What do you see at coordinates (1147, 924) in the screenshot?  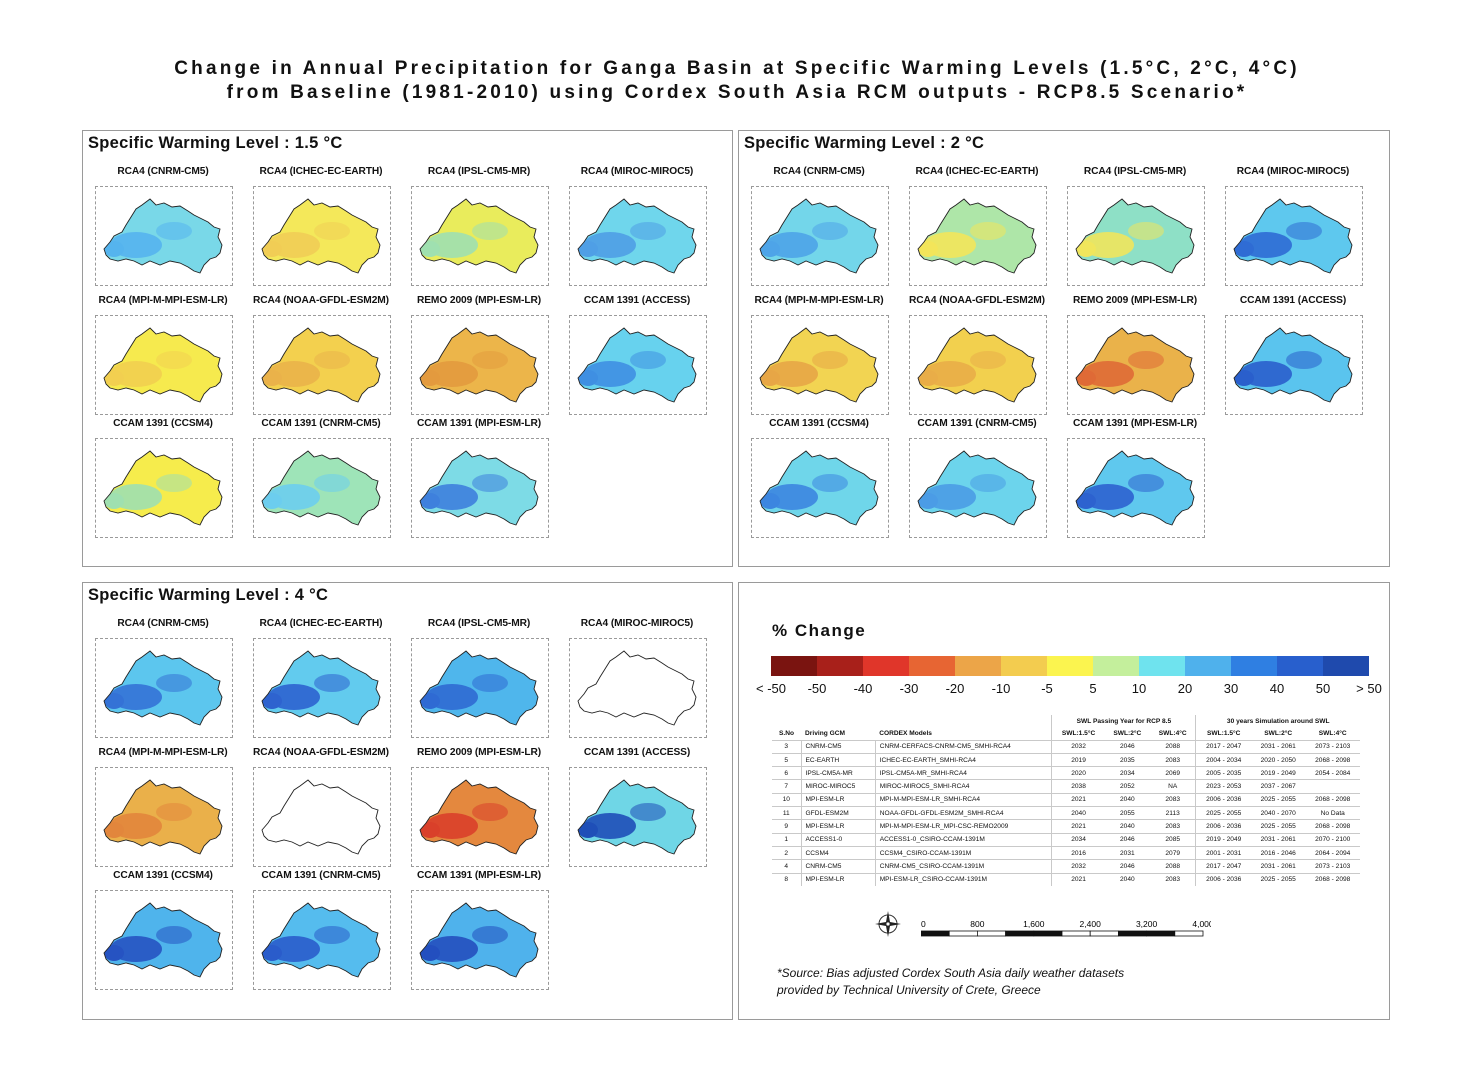 I see `scale-bar-tick: 3,200` at bounding box center [1147, 924].